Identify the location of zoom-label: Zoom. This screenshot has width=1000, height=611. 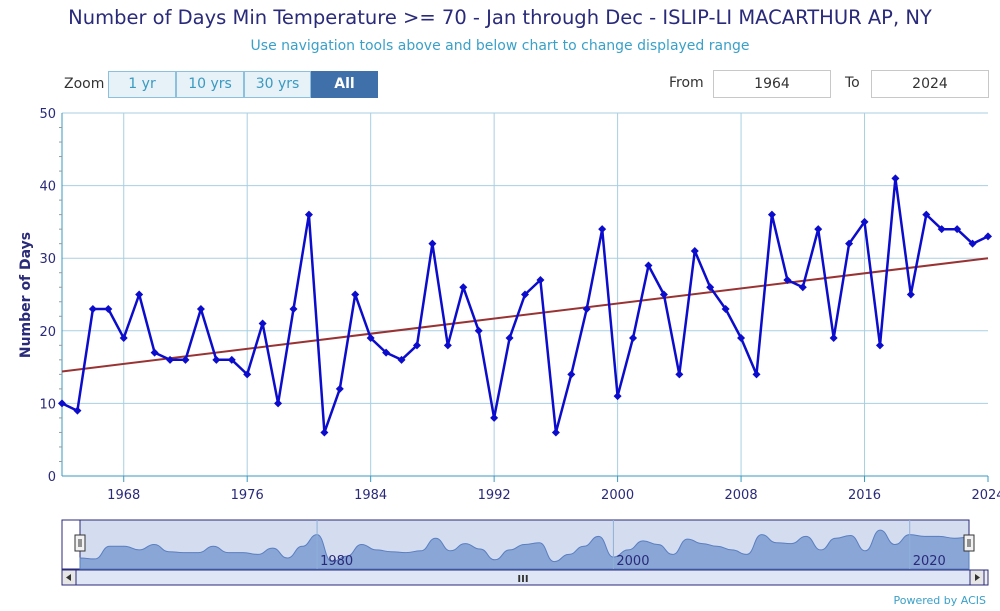
(84, 84).